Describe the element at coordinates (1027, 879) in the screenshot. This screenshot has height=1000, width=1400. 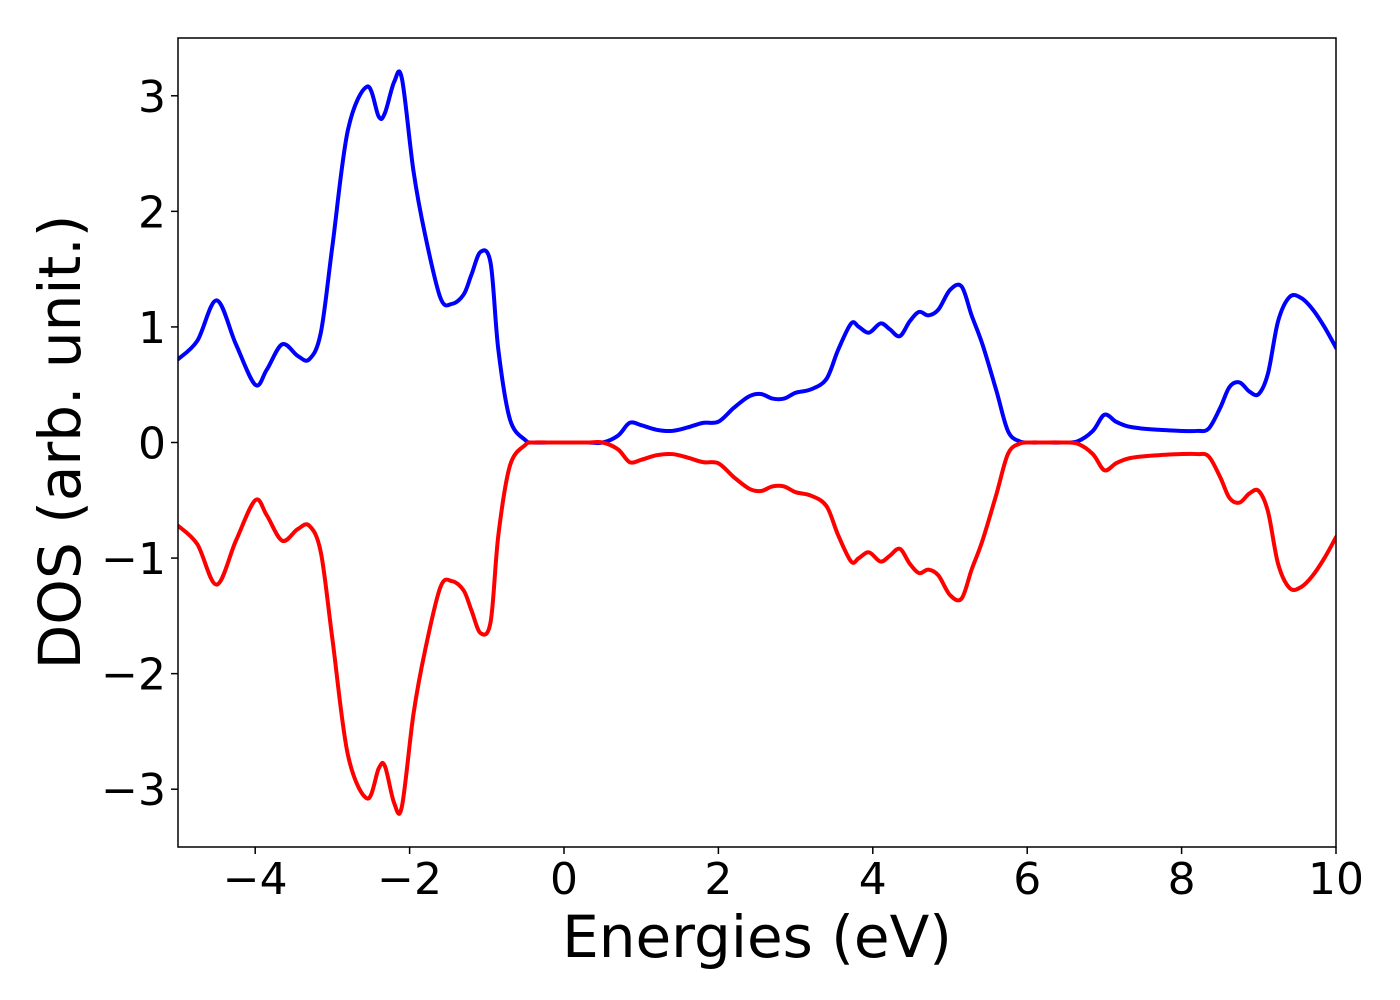
I see `x-tick-label: 6` at that location.